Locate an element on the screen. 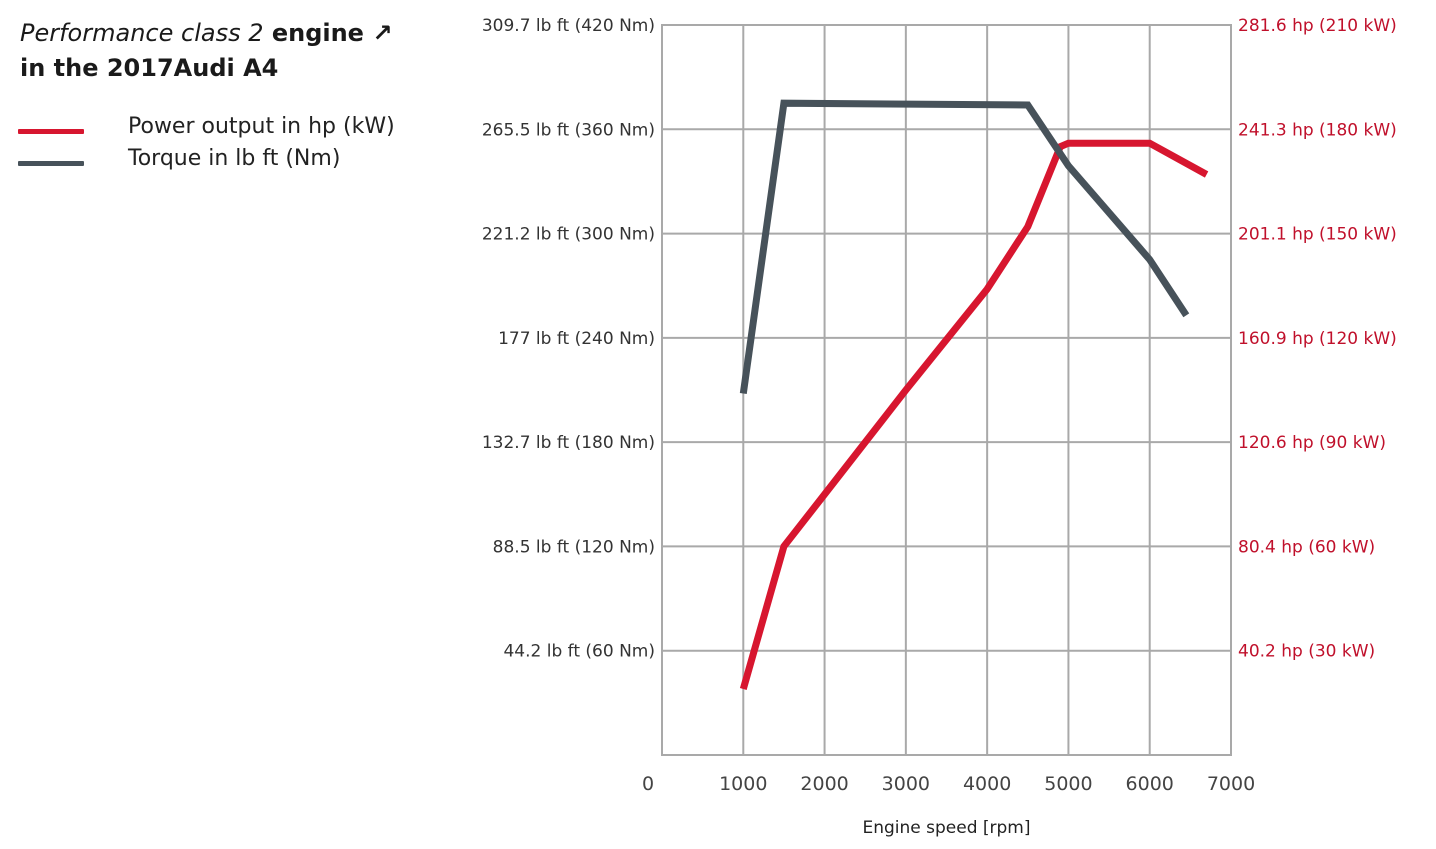 This screenshot has height=849, width=1436. legend-label-power: Power output in hp (kW) is located at coordinates (261, 126).